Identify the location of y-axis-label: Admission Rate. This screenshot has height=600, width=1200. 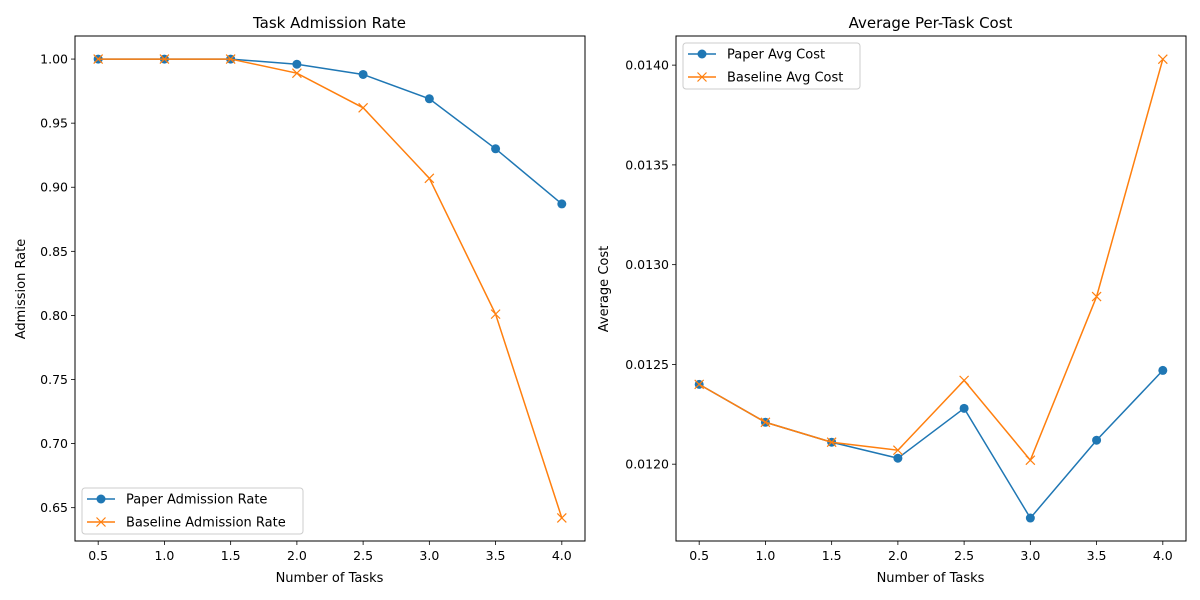
(21, 289).